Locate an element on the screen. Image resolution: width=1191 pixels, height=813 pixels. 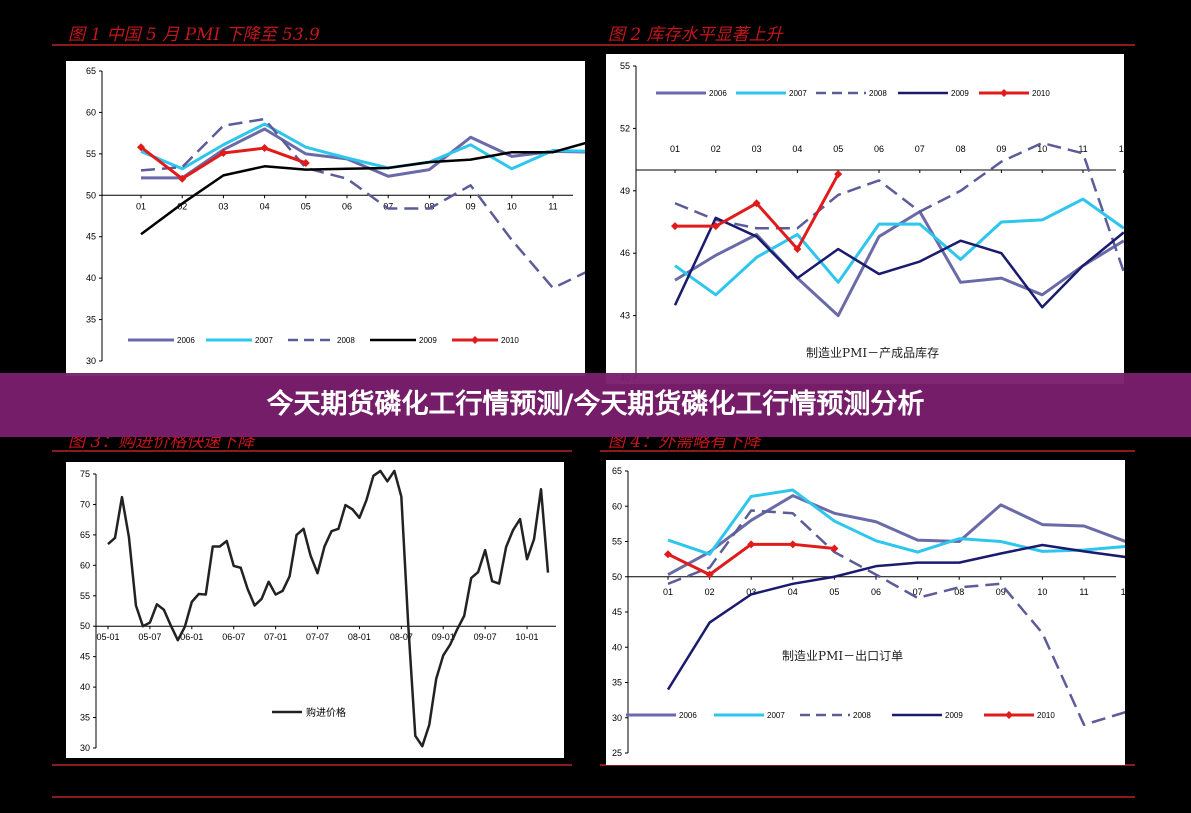
footer-rule is located at coordinates (593, 797).